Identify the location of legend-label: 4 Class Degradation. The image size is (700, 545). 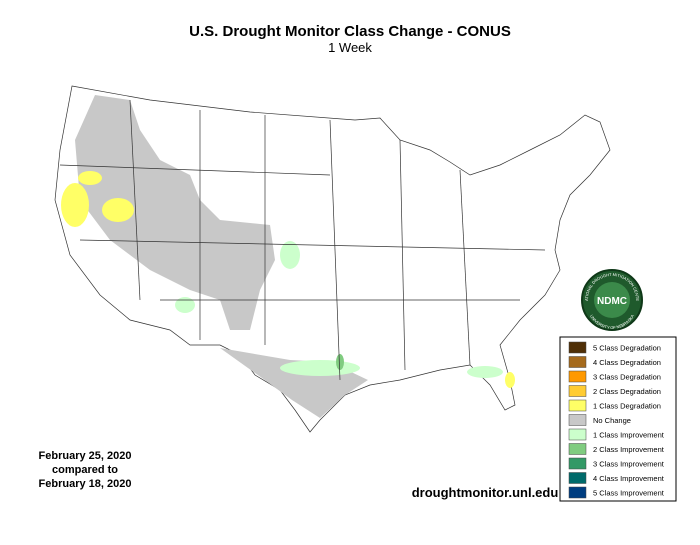
(627, 362).